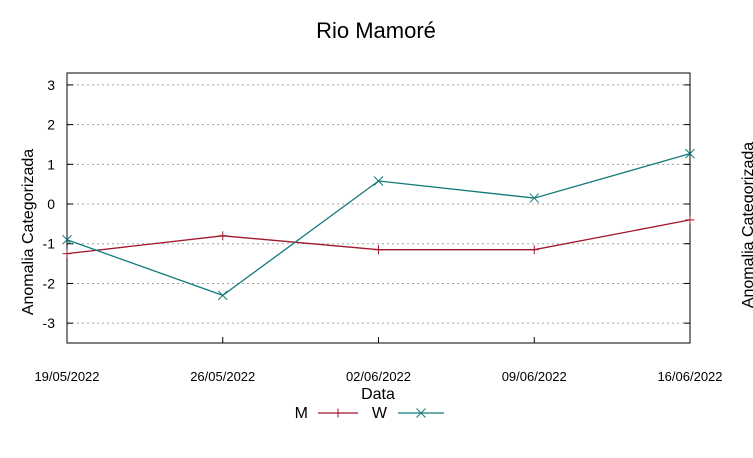  I want to click on legend-marker-W, so click(421, 413).